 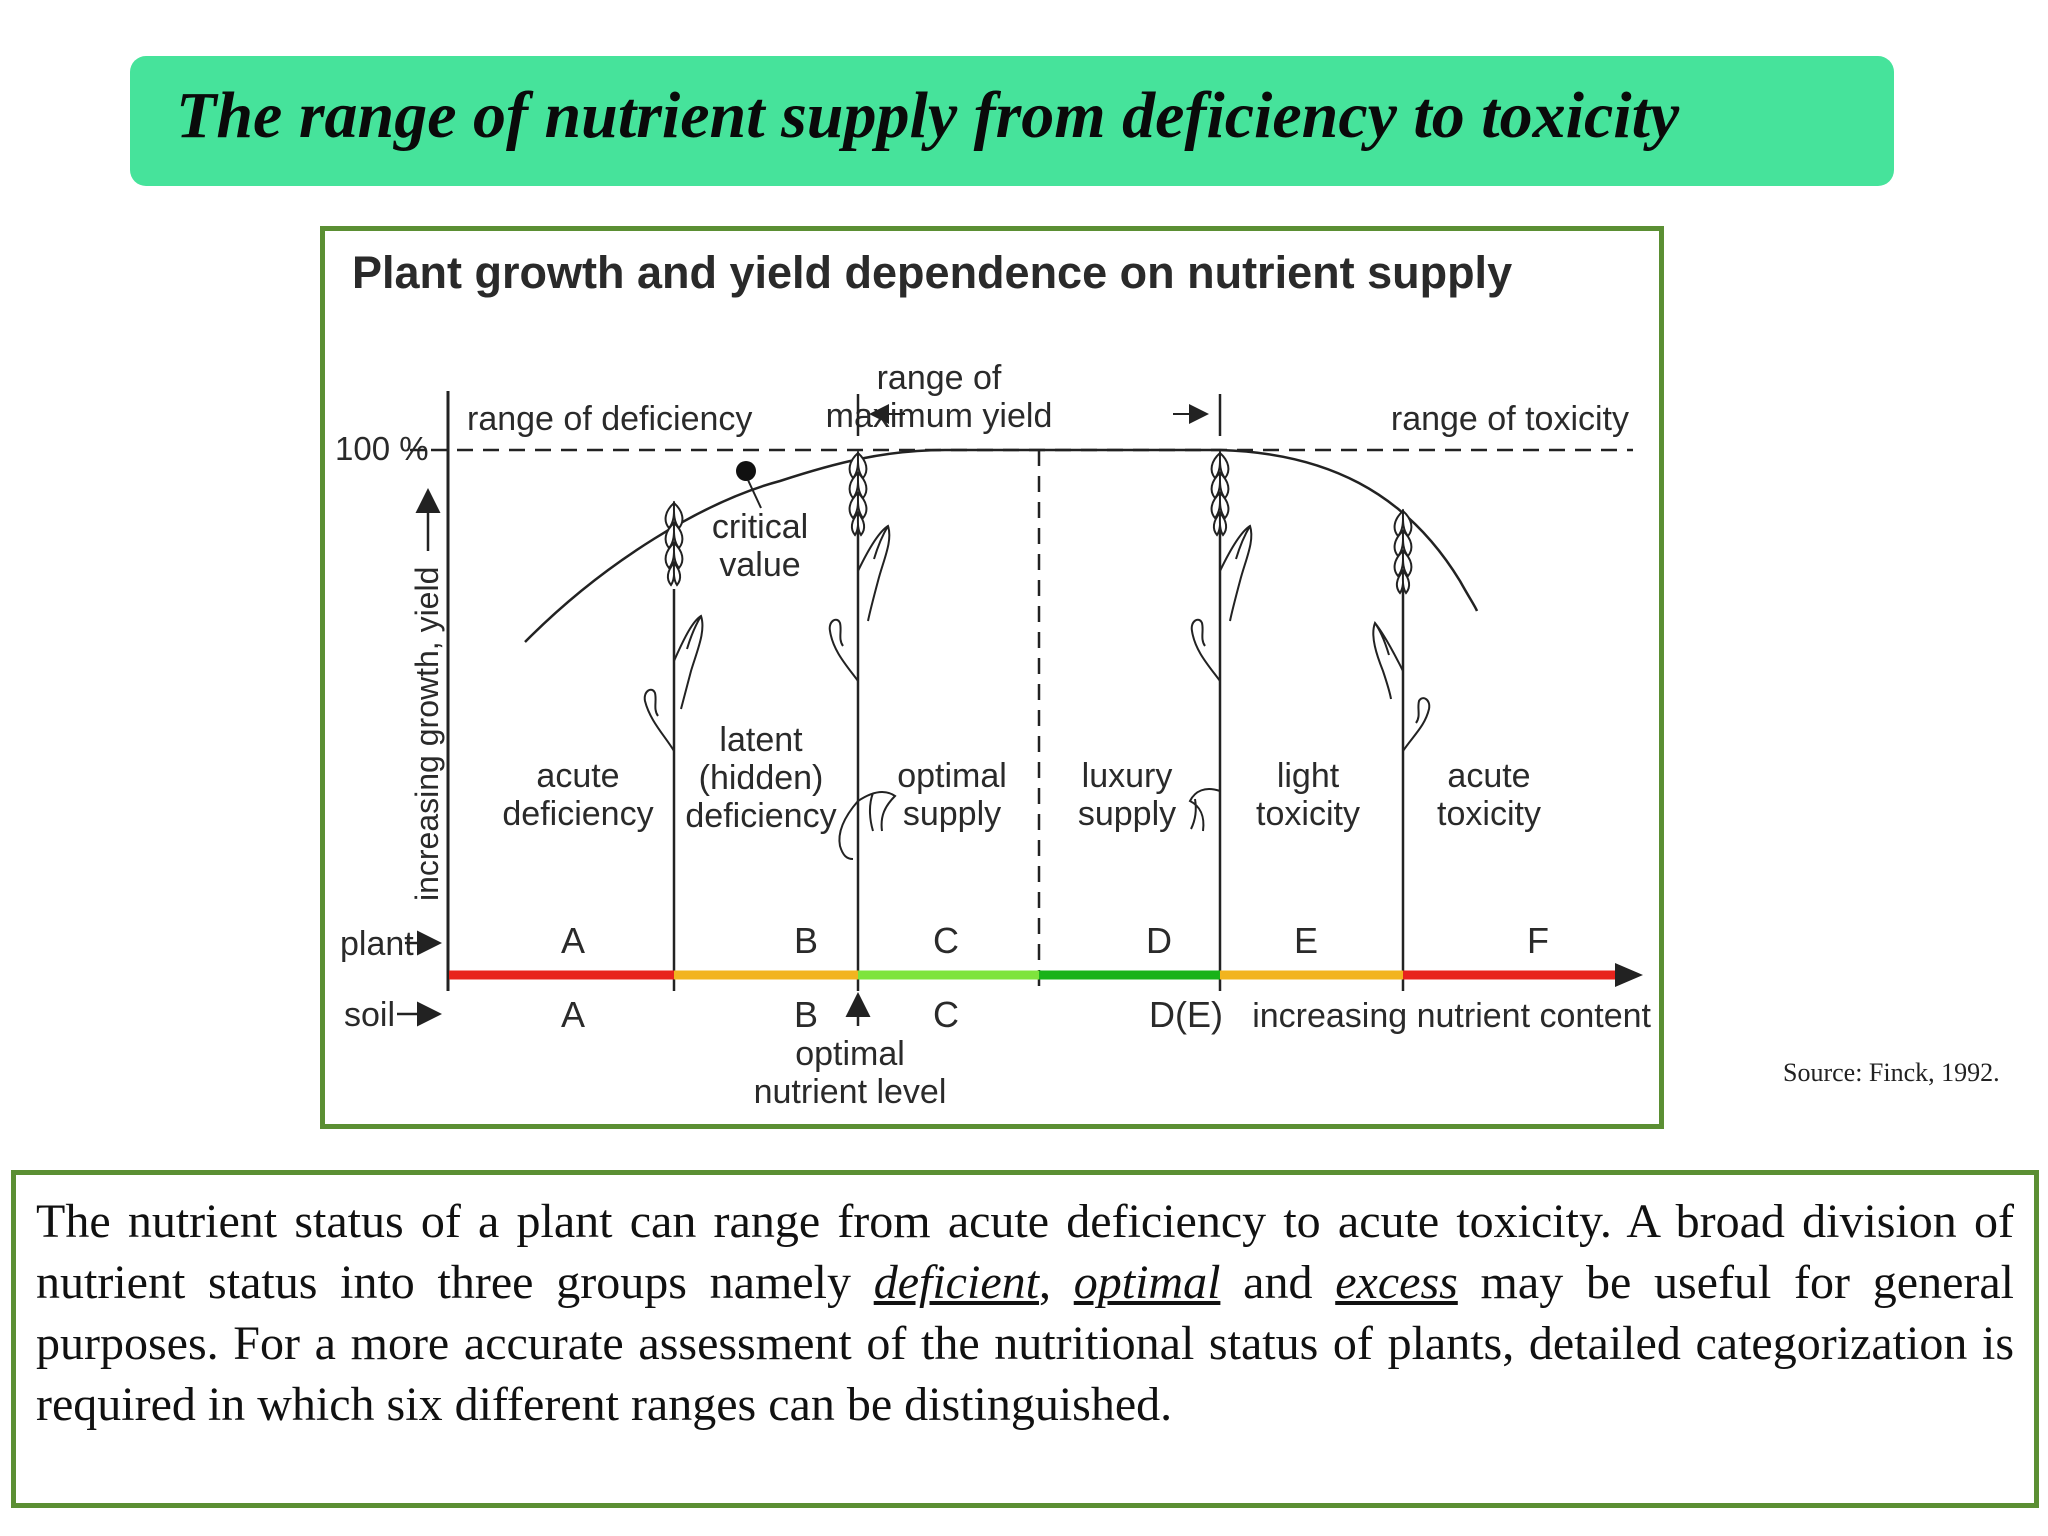 What do you see at coordinates (946, 1014) in the screenshot?
I see `soil-letter-c: C` at bounding box center [946, 1014].